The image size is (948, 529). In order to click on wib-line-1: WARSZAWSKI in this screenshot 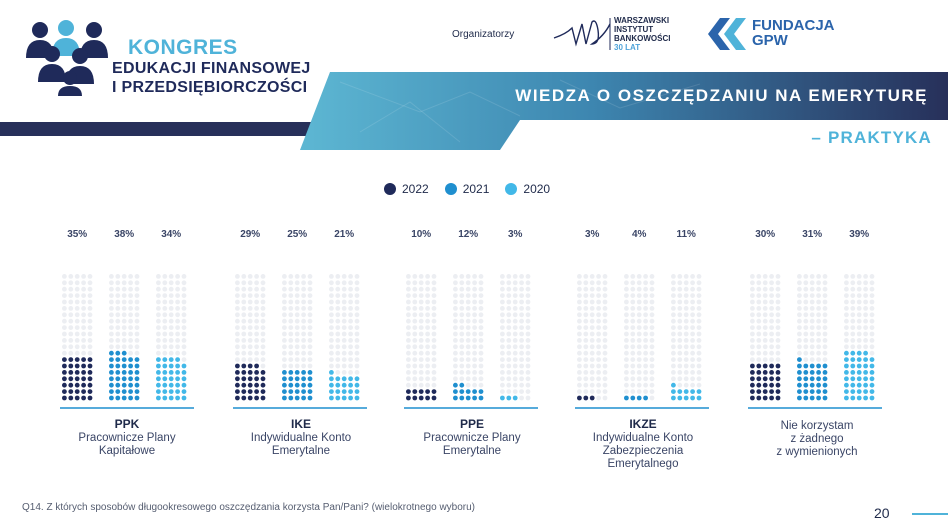, I will do `click(642, 20)`.